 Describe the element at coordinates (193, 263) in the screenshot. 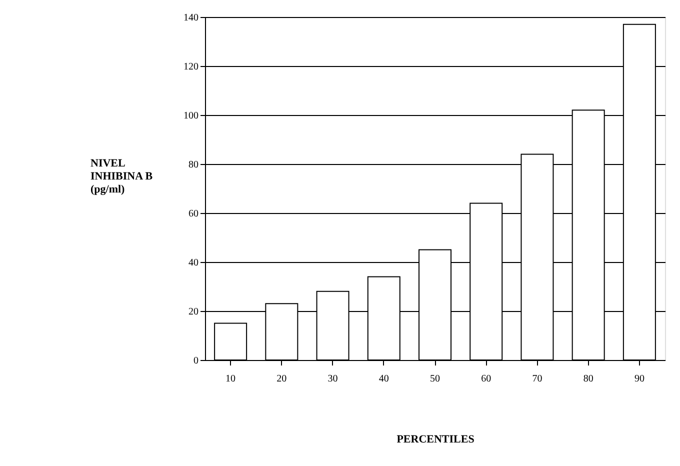

I see `y-tick-label: 40` at that location.